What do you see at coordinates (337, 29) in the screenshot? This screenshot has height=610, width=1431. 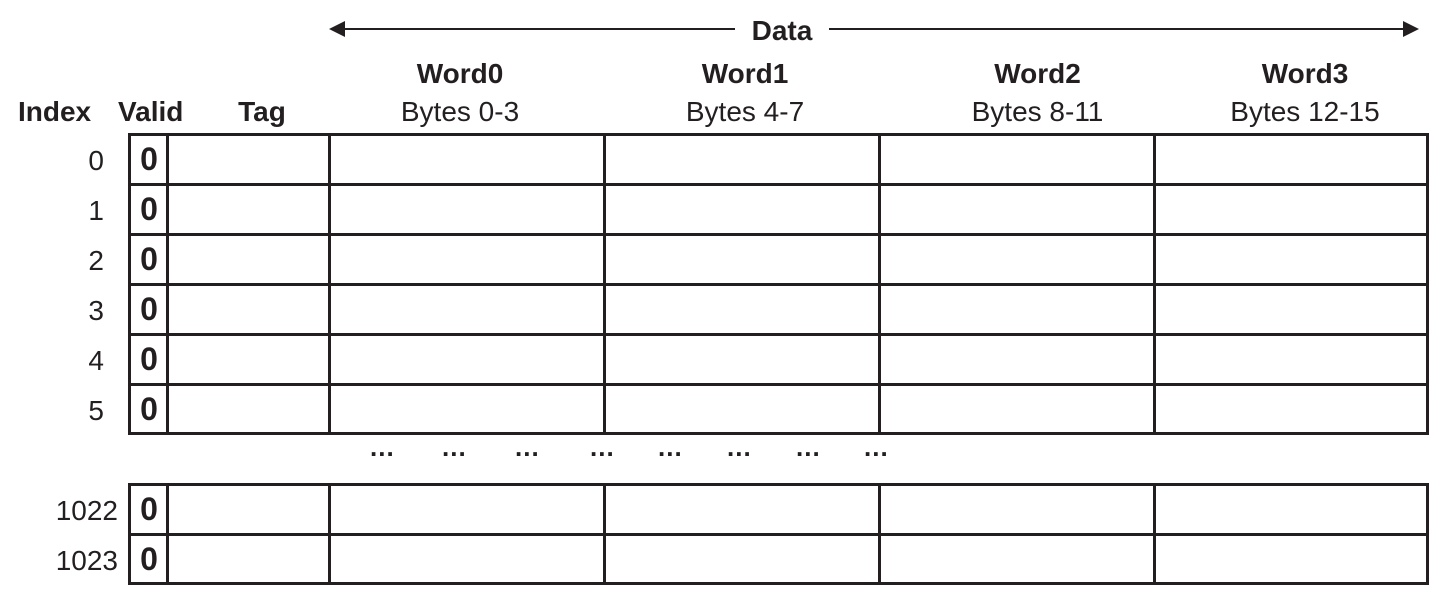 I see `arrow-left-icon` at bounding box center [337, 29].